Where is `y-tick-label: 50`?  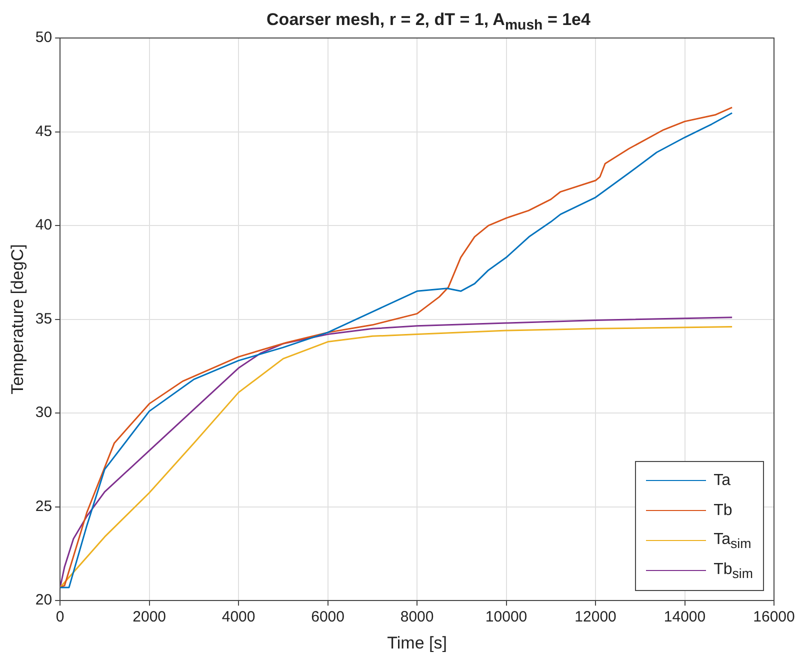 y-tick-label: 50 is located at coordinates (43, 37).